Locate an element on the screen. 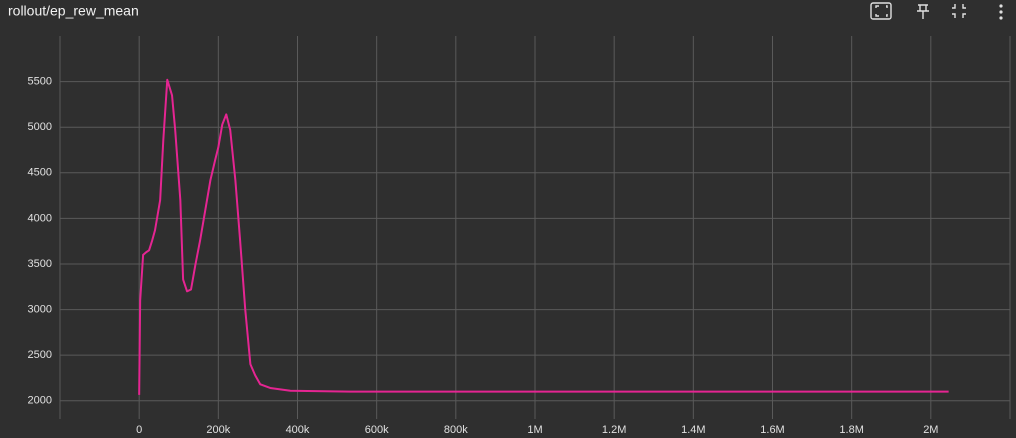 This screenshot has width=1016, height=438. x-tick-label: 0 is located at coordinates (139, 430).